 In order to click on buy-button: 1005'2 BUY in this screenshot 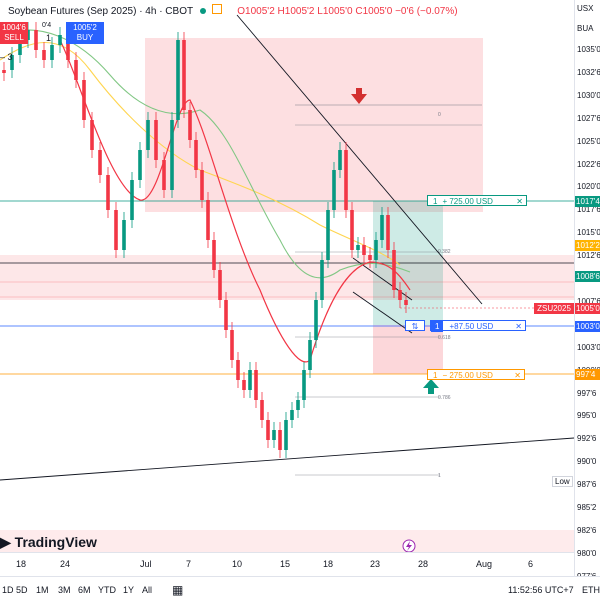, I will do `click(85, 33)`.